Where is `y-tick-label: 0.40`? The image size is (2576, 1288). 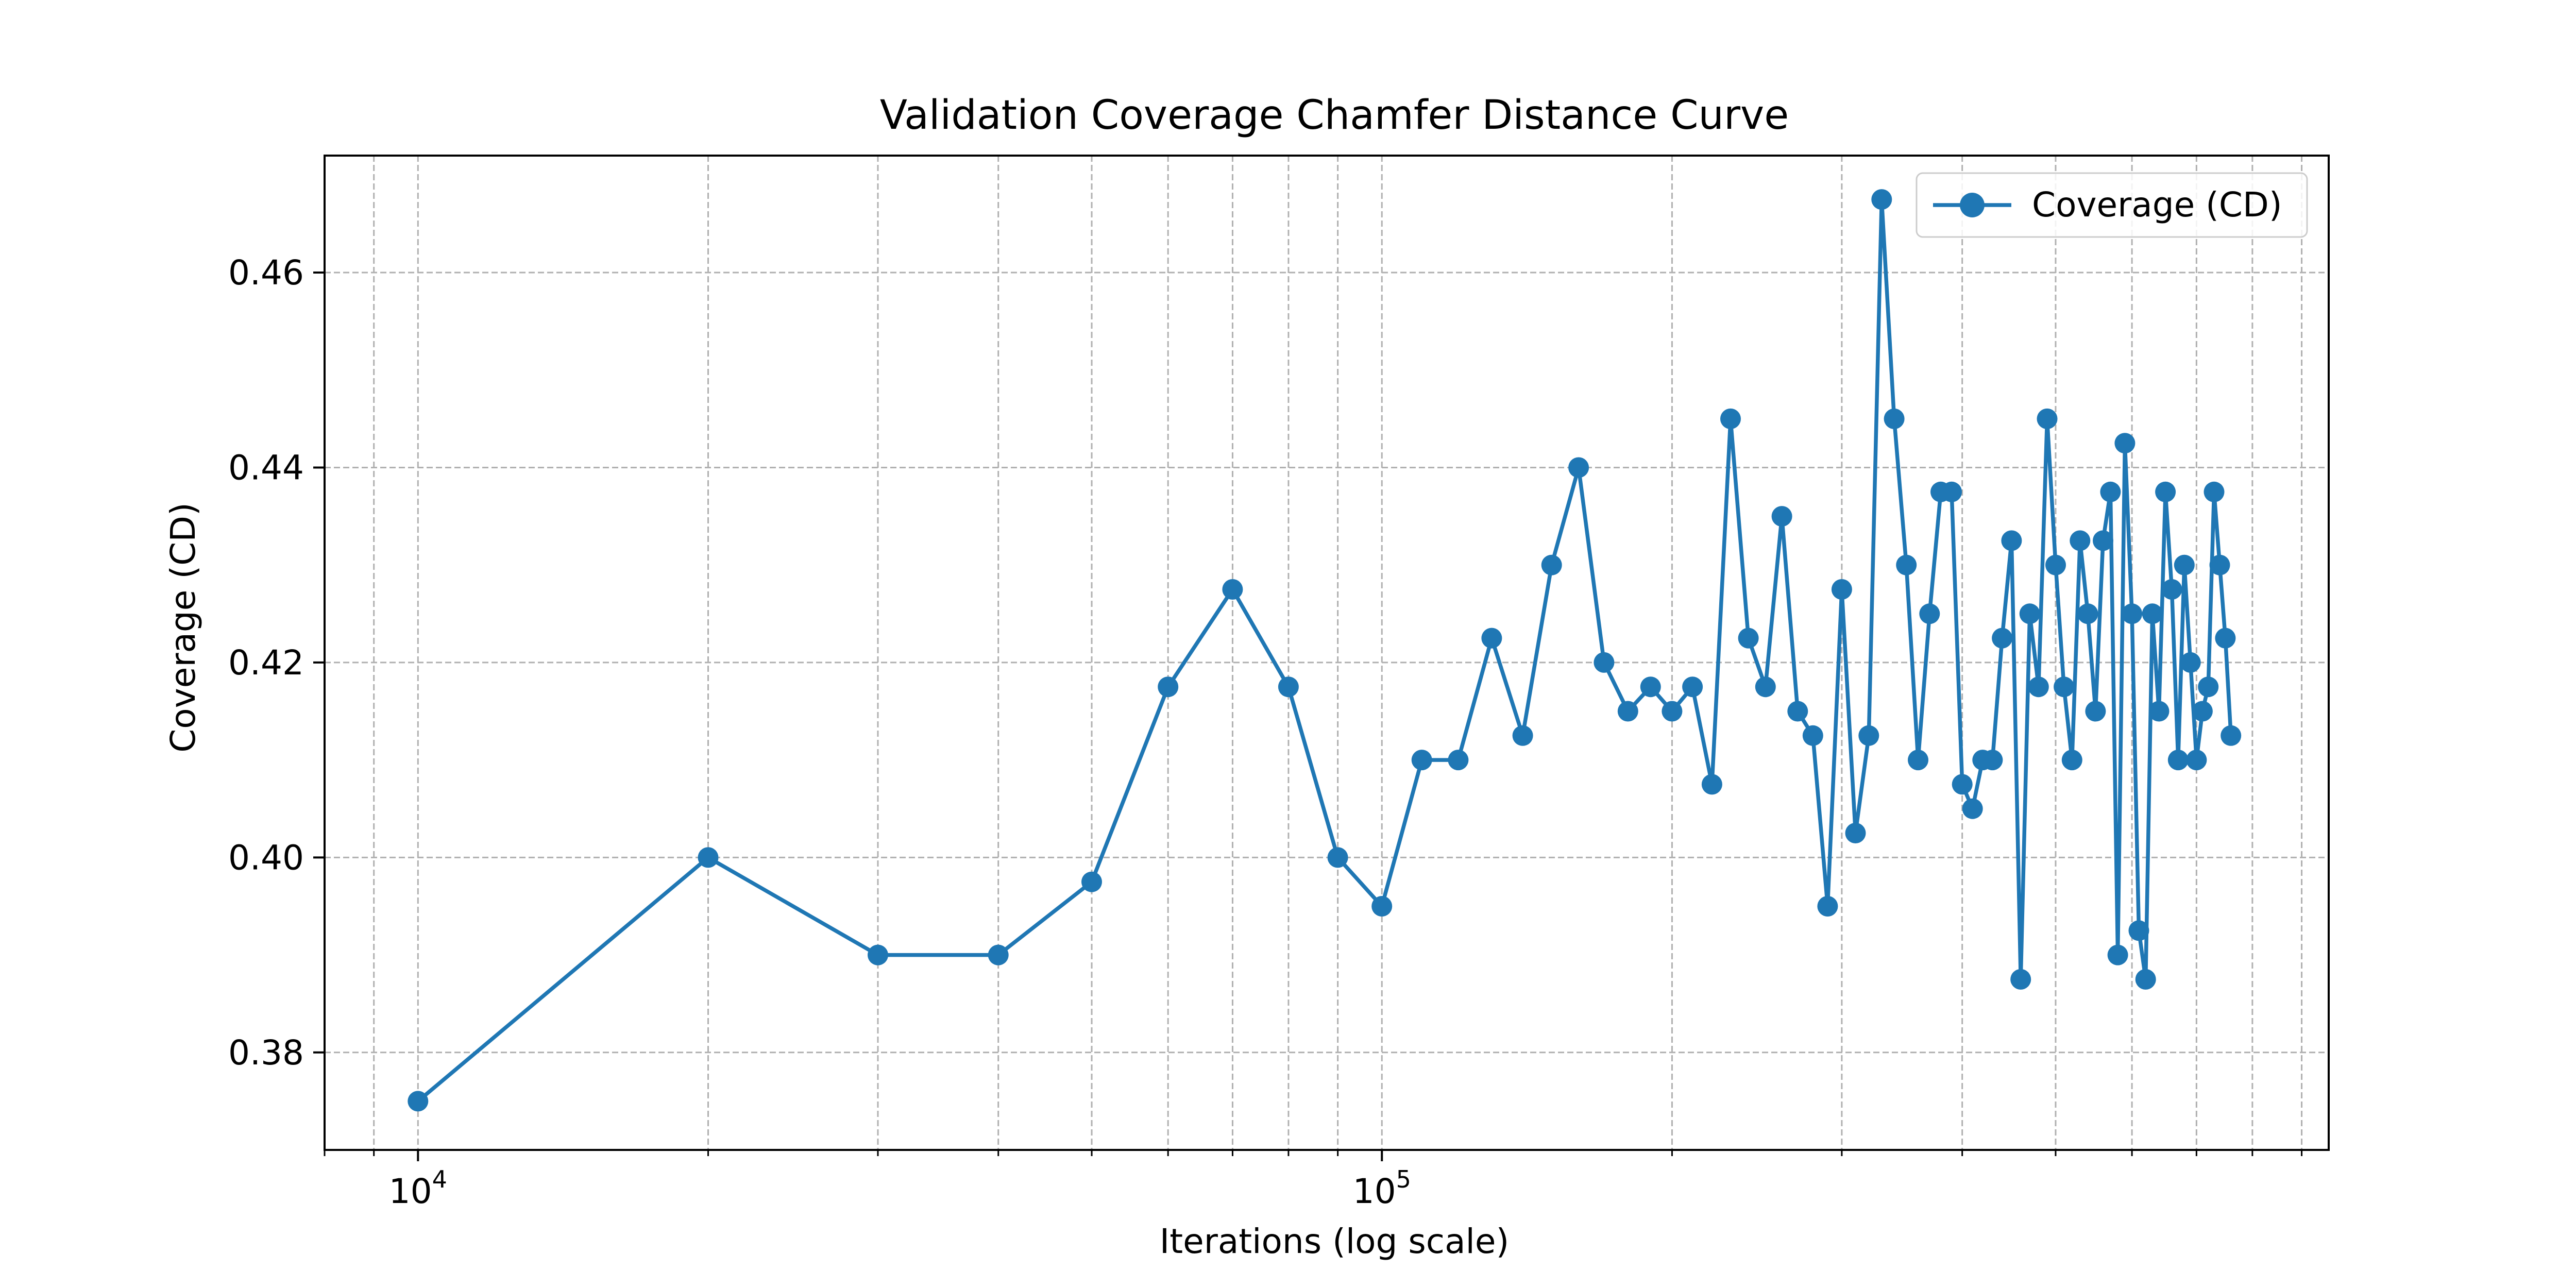
y-tick-label: 0.40 is located at coordinates (266, 857).